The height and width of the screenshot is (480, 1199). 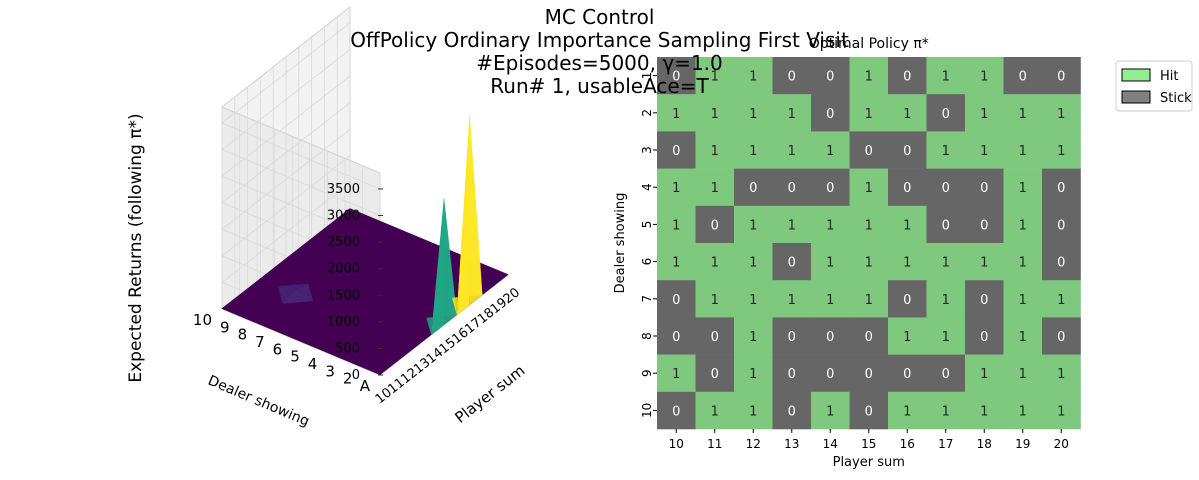 I want to click on y-tick-label: 7, so click(x=647, y=299).